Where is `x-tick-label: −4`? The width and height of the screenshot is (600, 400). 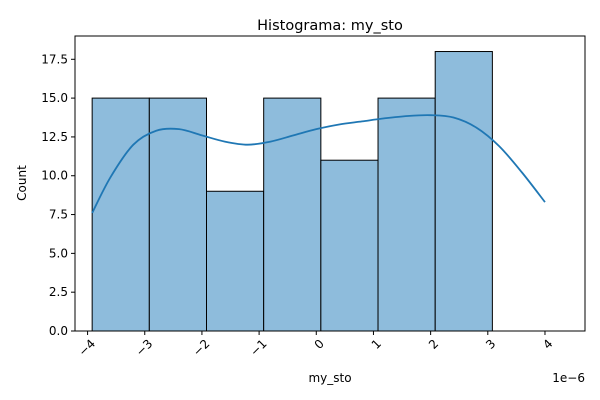
x-tick-label: −4 is located at coordinates (87, 348).